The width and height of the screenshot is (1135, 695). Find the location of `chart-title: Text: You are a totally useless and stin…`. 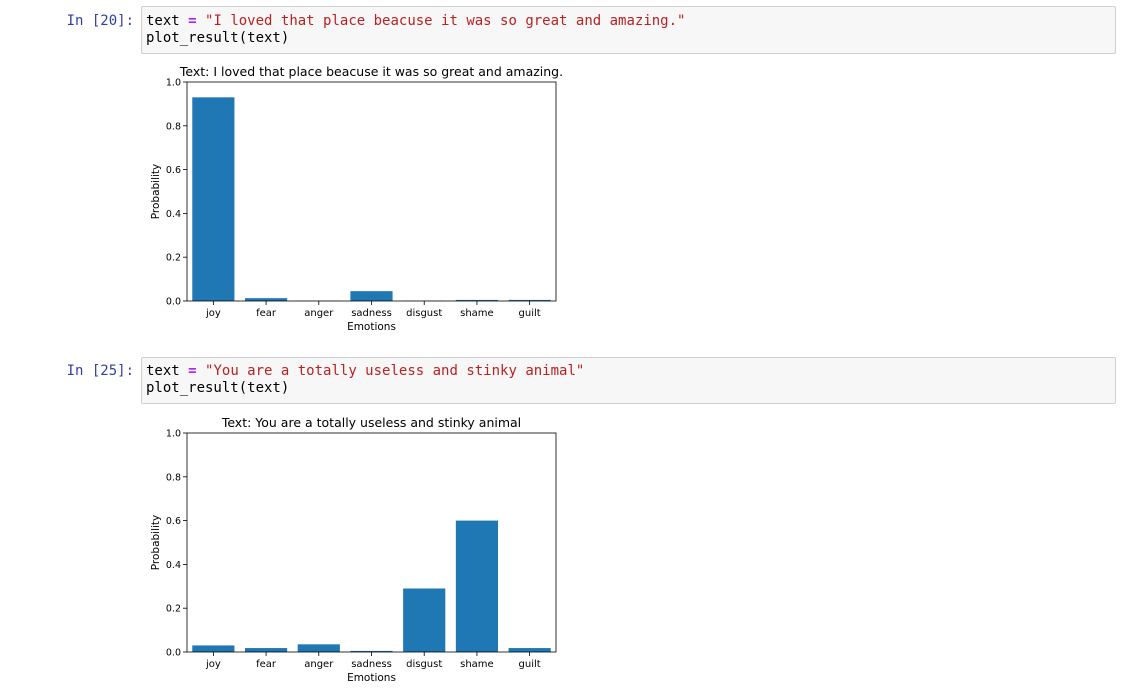

chart-title: Text: You are a totally useless and stin… is located at coordinates (371, 422).